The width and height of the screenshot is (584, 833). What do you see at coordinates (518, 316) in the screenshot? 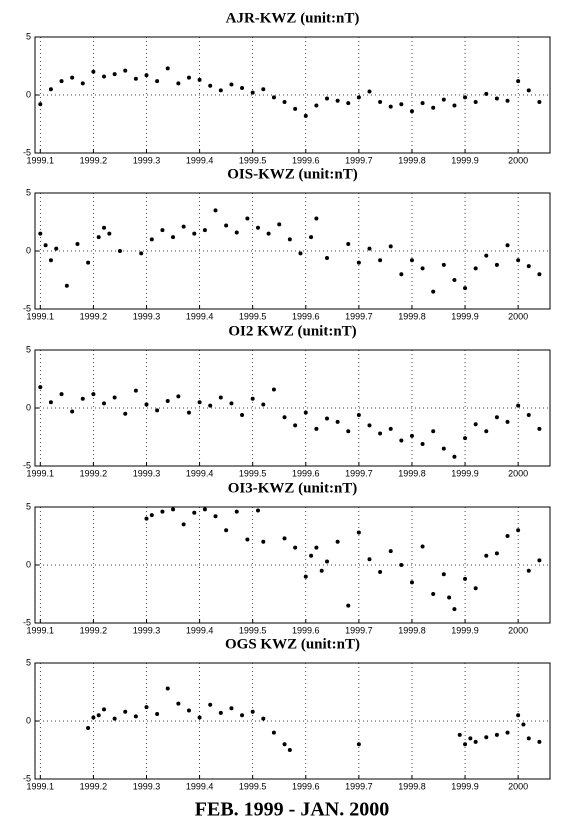
I see `x-tick-label: 2000` at bounding box center [518, 316].